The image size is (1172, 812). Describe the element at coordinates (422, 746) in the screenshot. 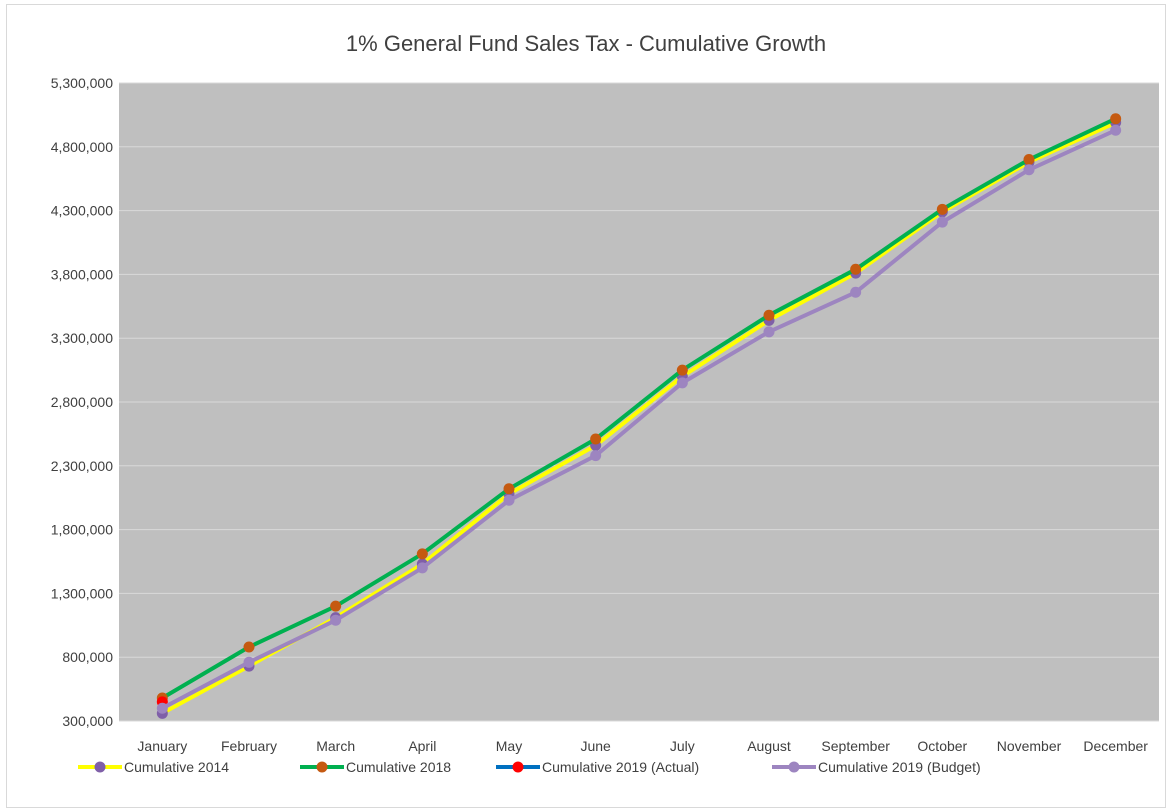

I see `x-tick-label: April` at that location.